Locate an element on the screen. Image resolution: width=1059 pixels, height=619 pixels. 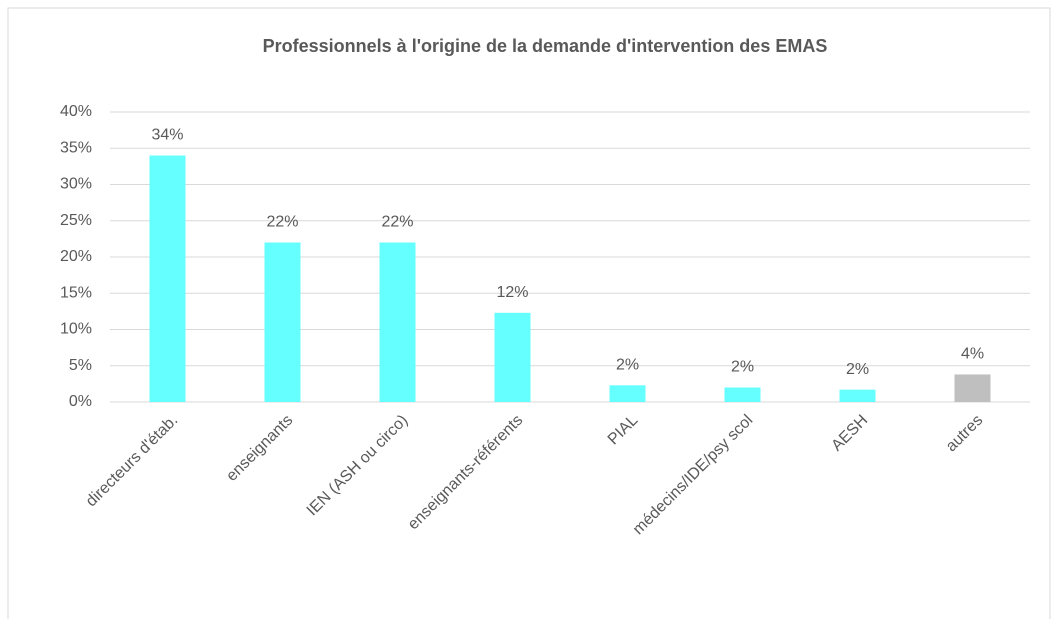
data-label: 12% is located at coordinates (512, 292).